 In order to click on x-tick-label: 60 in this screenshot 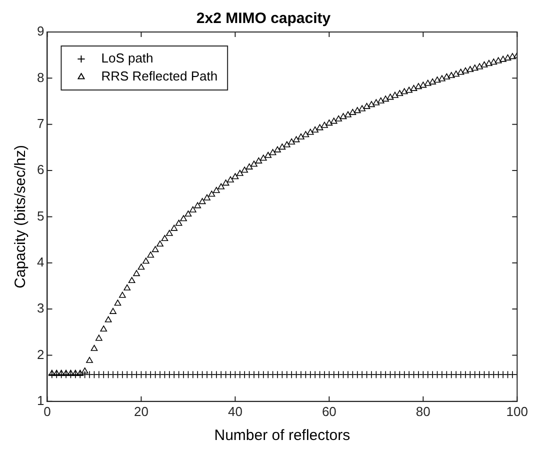, I will do `click(329, 411)`.